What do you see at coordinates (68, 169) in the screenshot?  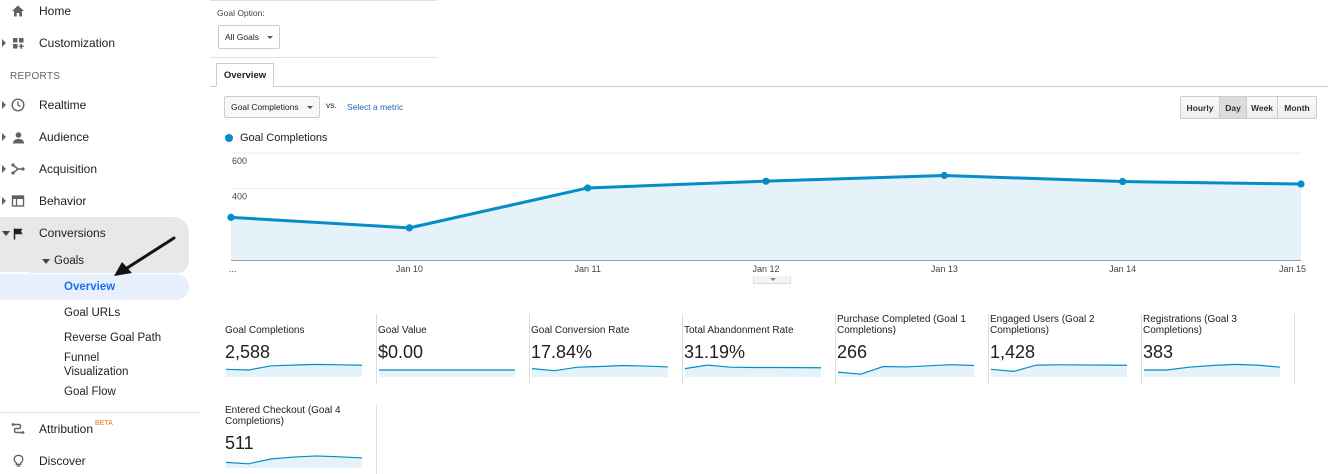 I see `sidebar-item-label: Acquisition` at bounding box center [68, 169].